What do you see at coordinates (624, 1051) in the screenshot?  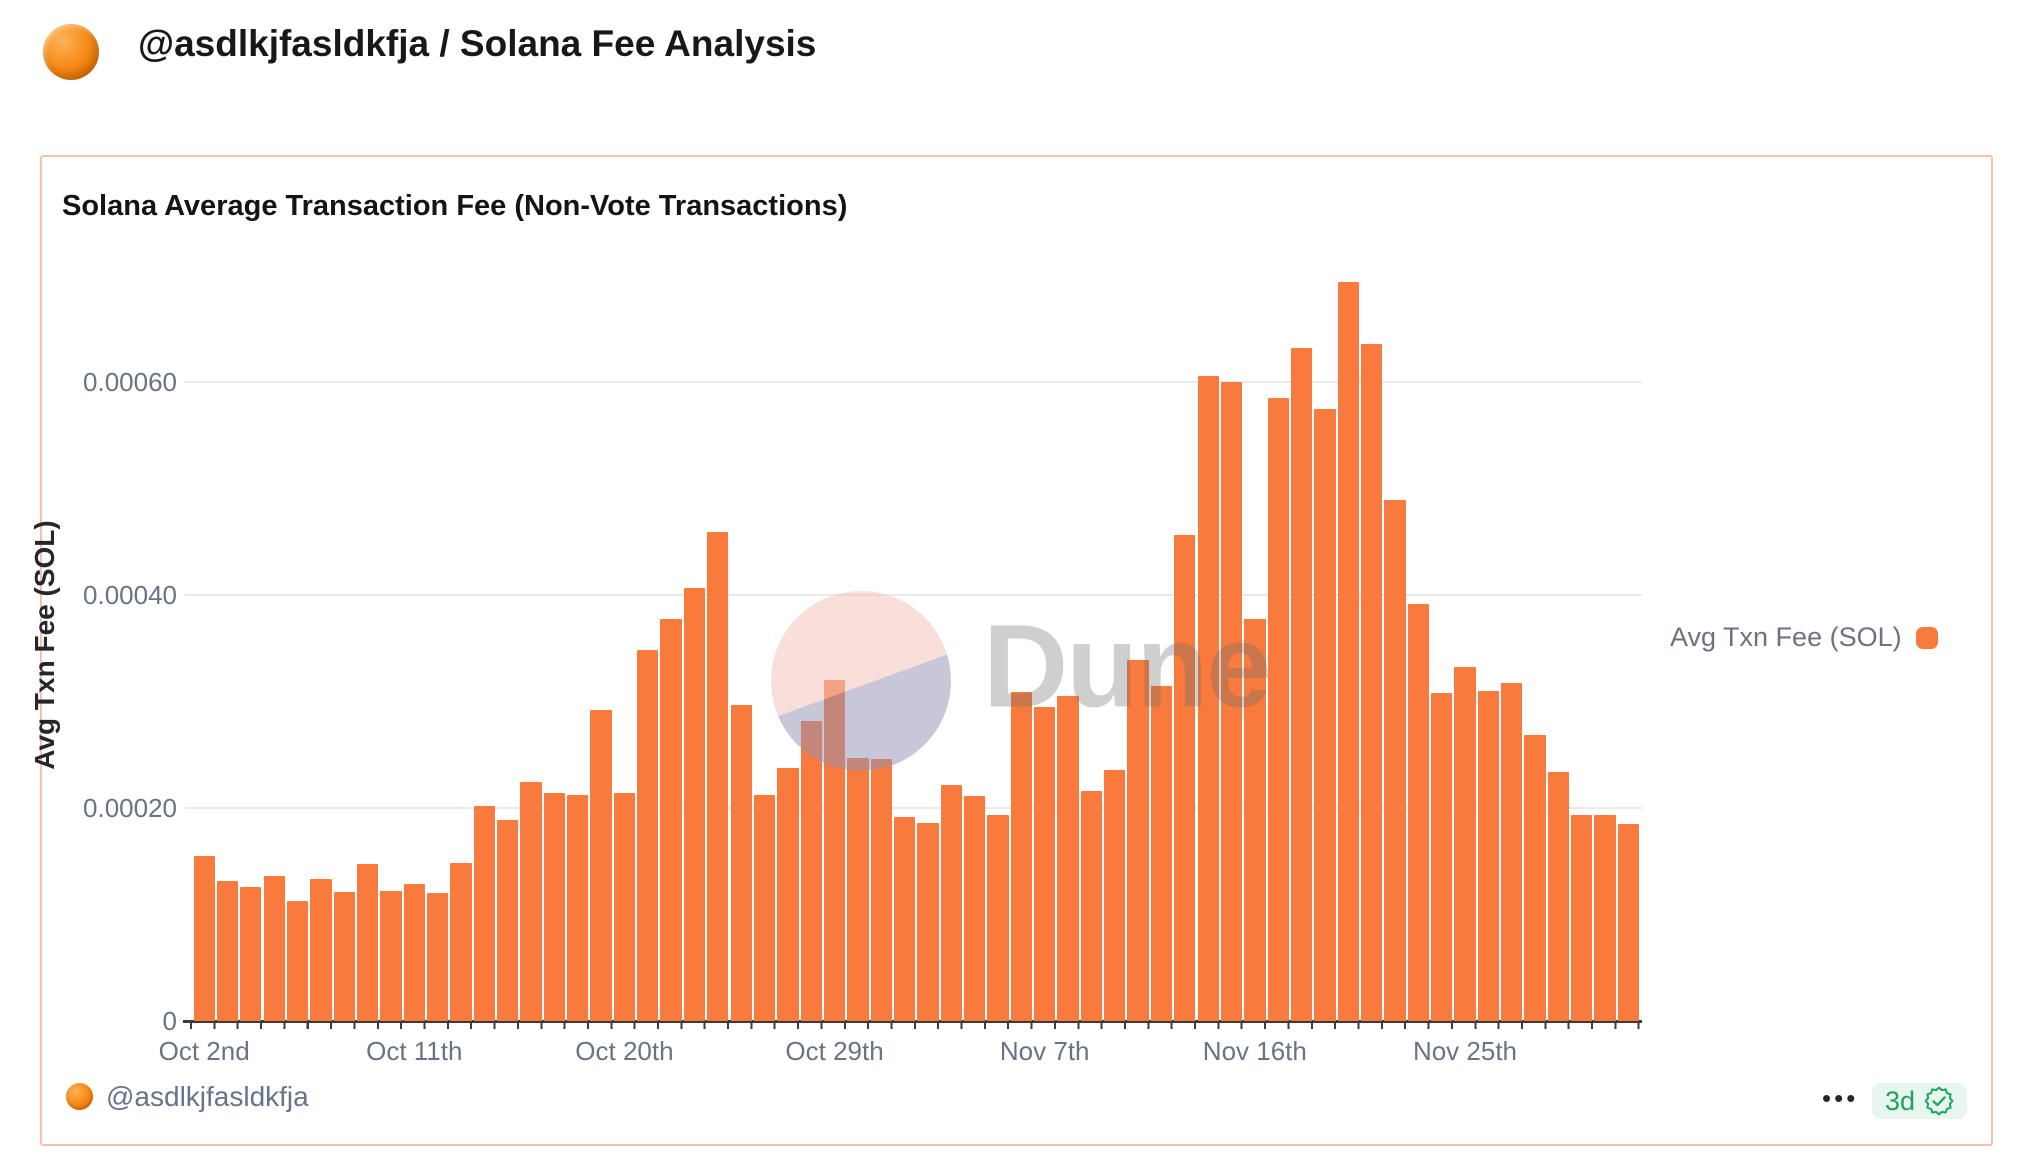 I see `x-tick-label: Oct 20th` at bounding box center [624, 1051].